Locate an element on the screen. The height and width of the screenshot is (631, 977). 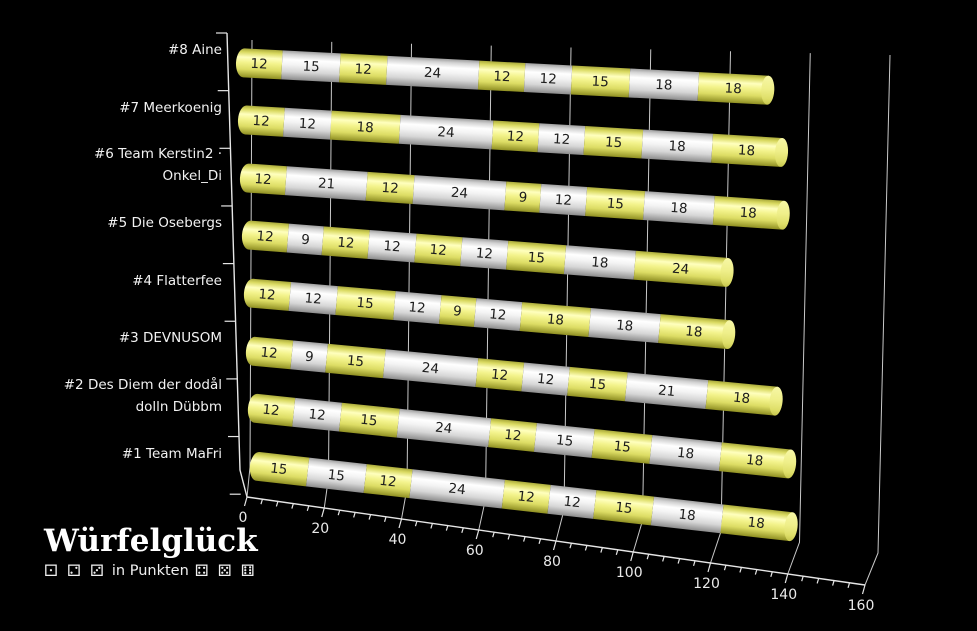
category-axis is located at coordinates (237, 265).